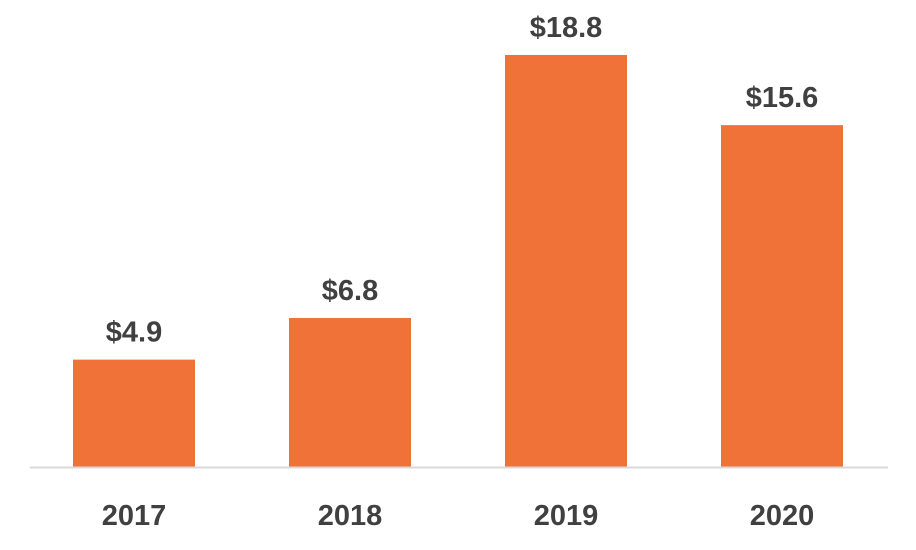 This screenshot has width=916, height=550. I want to click on data-label-2017: $4.9, so click(134, 333).